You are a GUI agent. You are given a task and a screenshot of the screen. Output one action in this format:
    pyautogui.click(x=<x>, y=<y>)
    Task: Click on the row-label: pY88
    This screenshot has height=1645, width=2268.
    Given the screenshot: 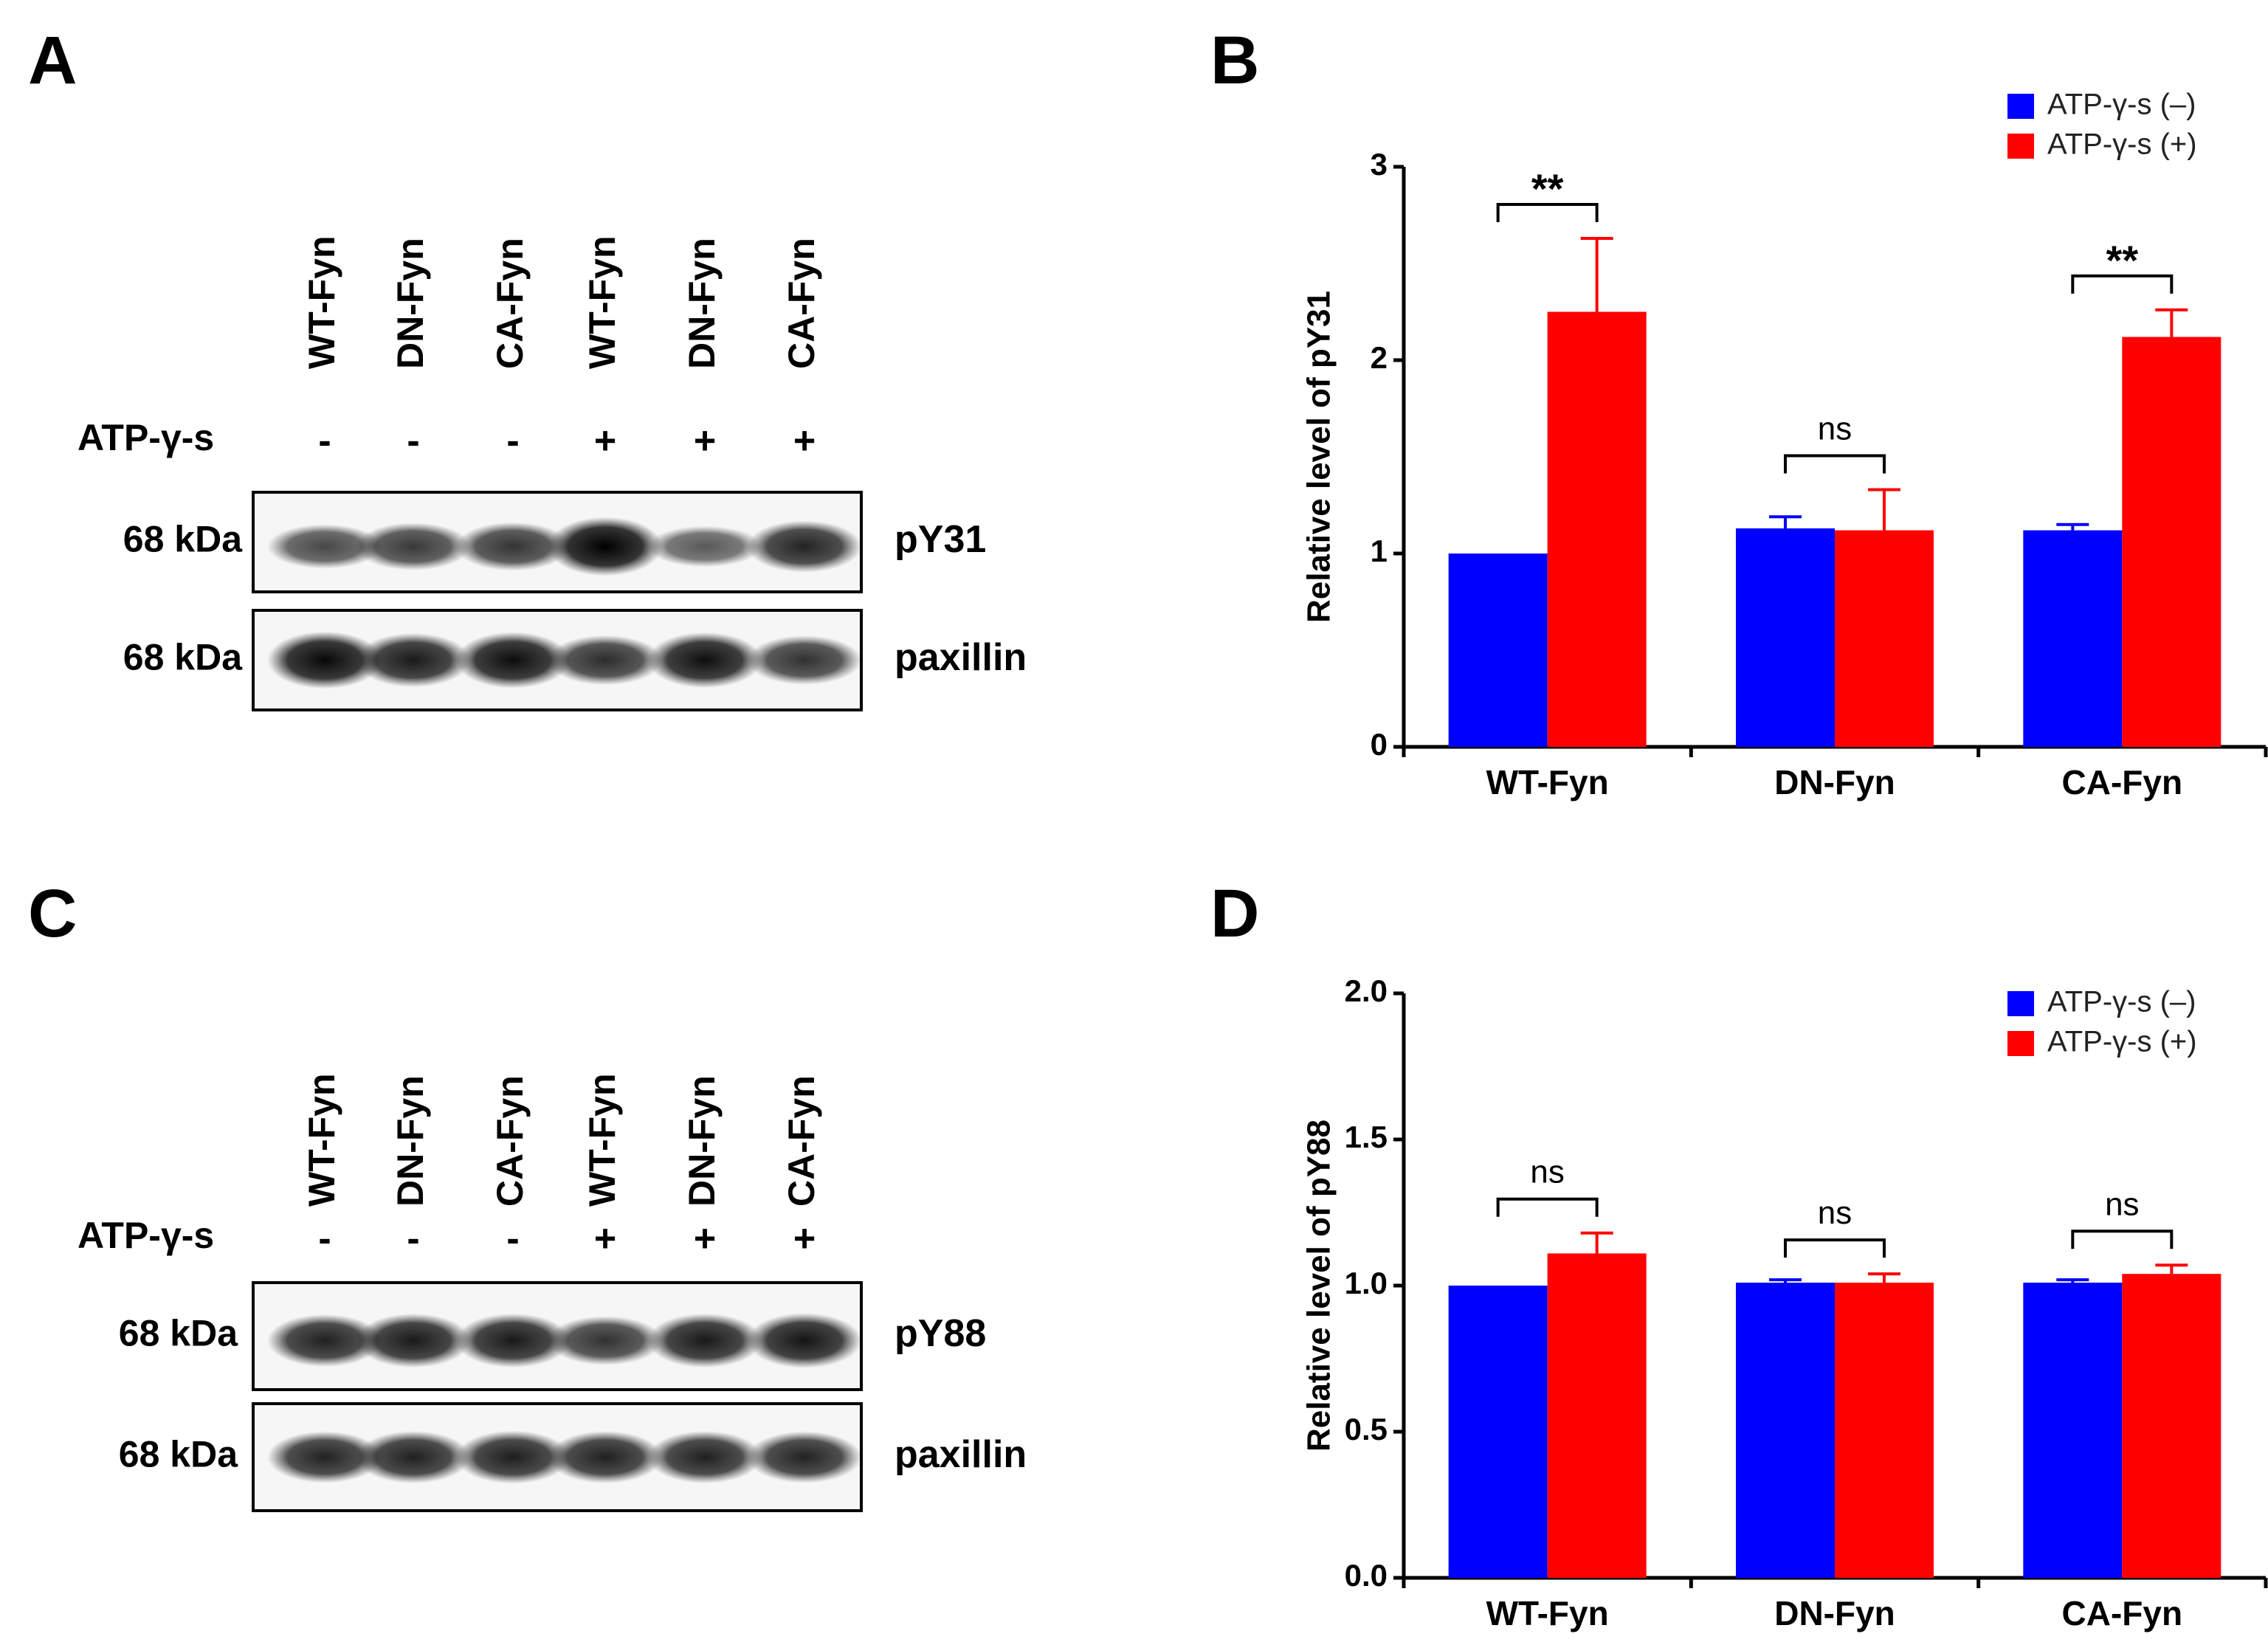 What is the action you would take?
    pyautogui.click(x=941, y=1333)
    